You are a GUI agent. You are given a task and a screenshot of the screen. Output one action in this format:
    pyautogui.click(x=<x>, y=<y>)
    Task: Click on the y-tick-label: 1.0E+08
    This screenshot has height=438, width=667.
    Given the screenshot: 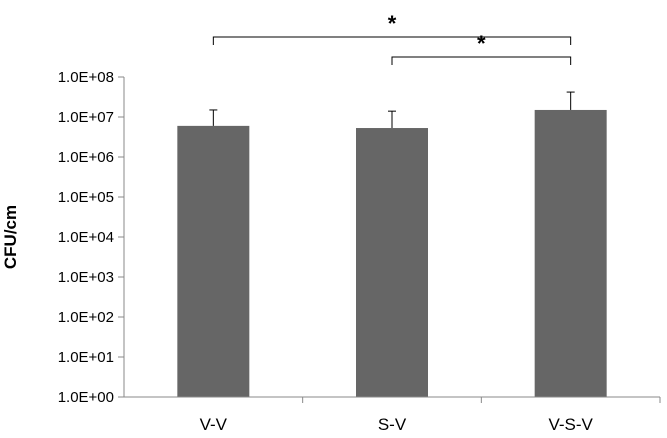 What is the action you would take?
    pyautogui.click(x=86, y=77)
    